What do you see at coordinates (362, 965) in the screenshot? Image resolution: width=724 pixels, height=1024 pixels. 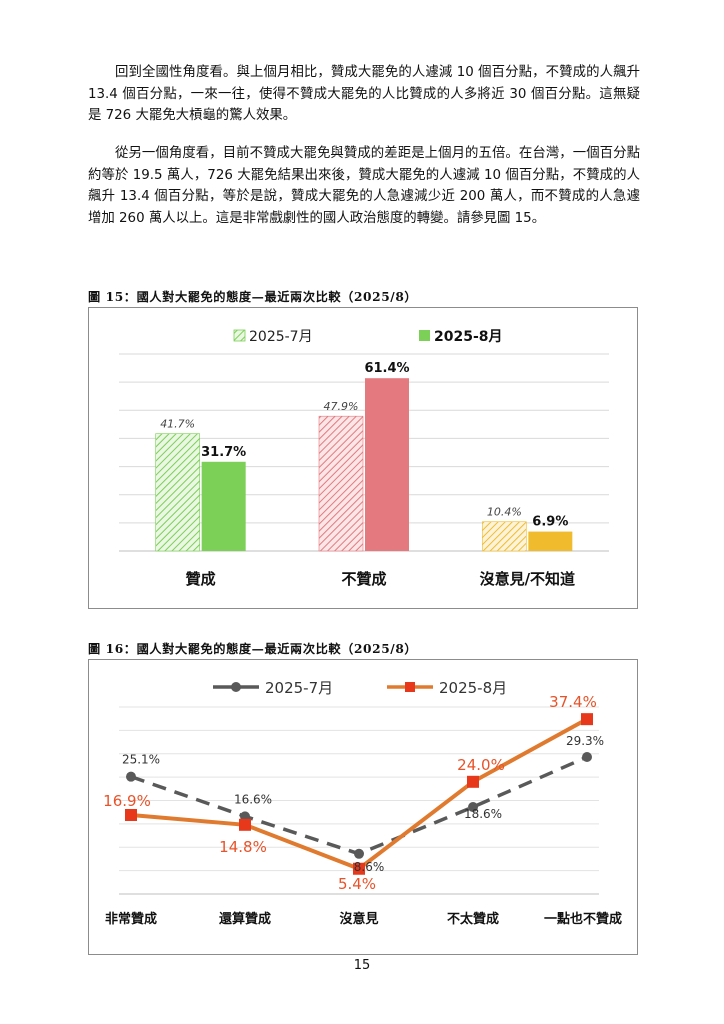 I see `page-number: 15` at bounding box center [362, 965].